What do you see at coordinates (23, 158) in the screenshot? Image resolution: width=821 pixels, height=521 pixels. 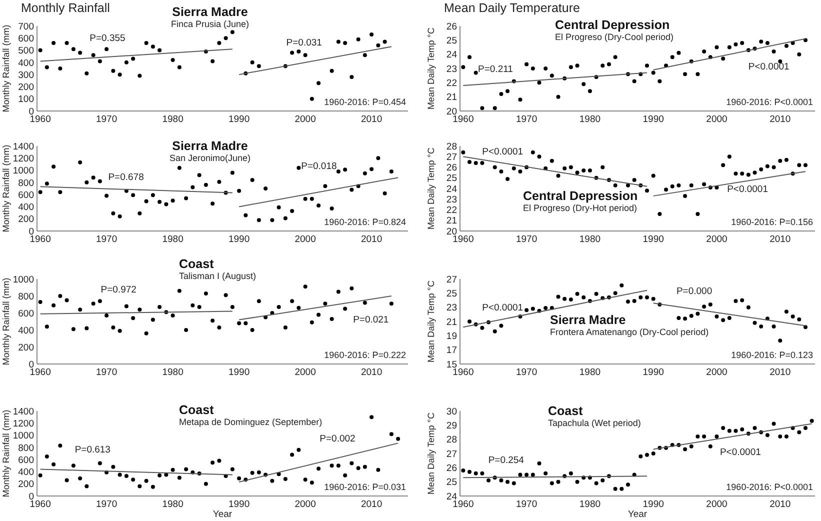 I see `y-tick-label: 1200` at bounding box center [23, 158].